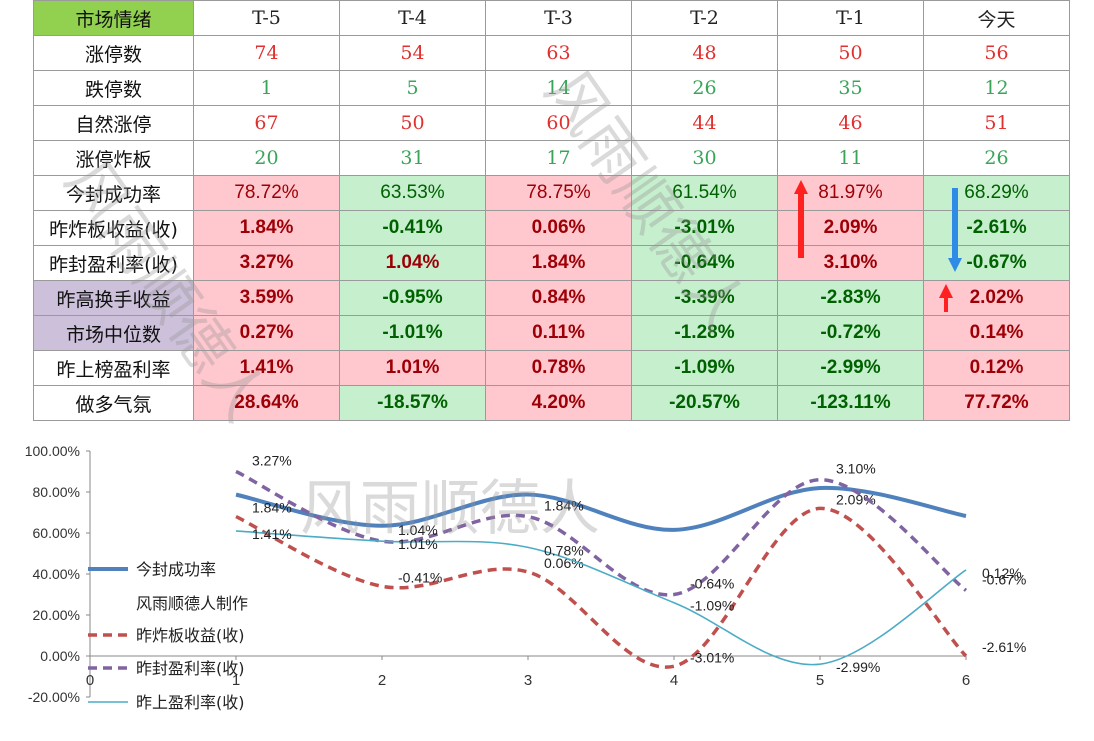 This screenshot has height=741, width=1094. I want to click on data-label: 0.06%, so click(564, 563).